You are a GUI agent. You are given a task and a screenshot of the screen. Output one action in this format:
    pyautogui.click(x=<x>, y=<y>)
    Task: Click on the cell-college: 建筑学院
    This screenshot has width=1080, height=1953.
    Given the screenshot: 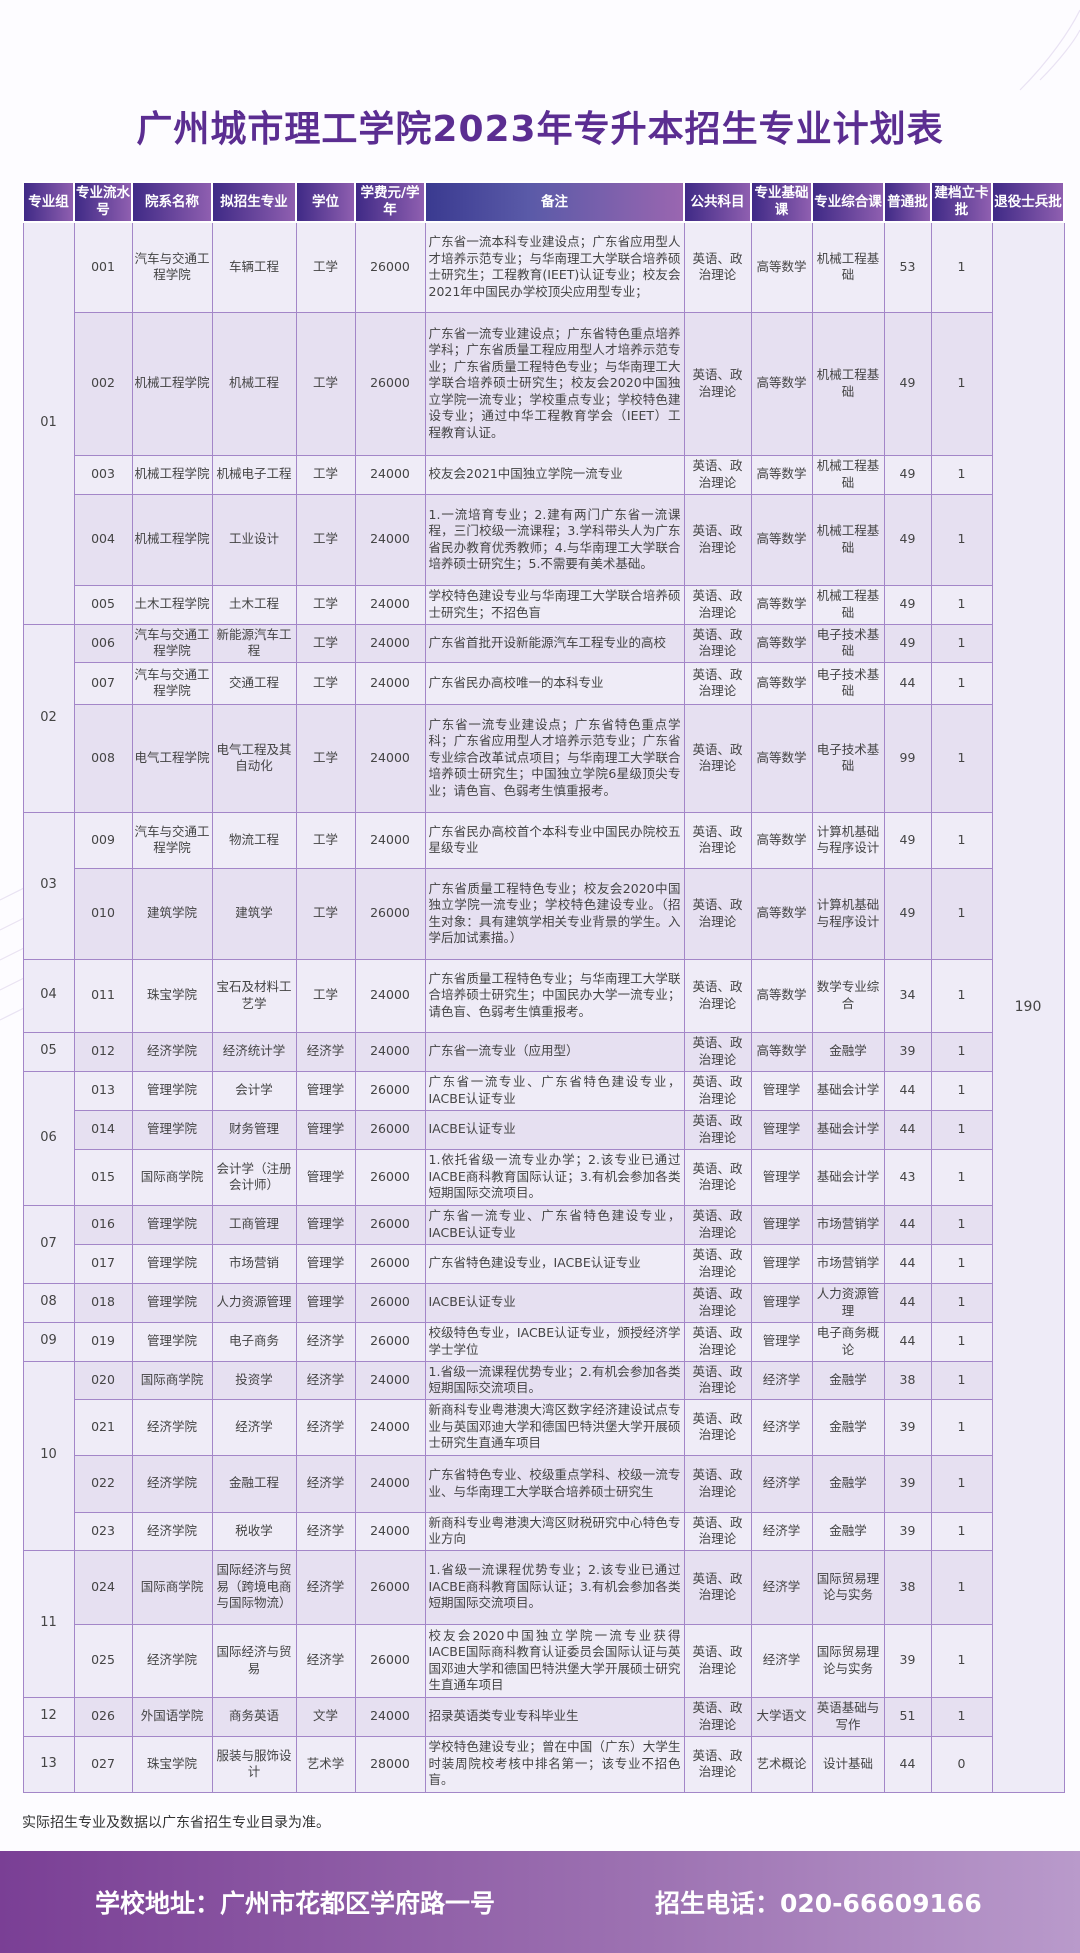 What is the action you would take?
    pyautogui.click(x=172, y=913)
    